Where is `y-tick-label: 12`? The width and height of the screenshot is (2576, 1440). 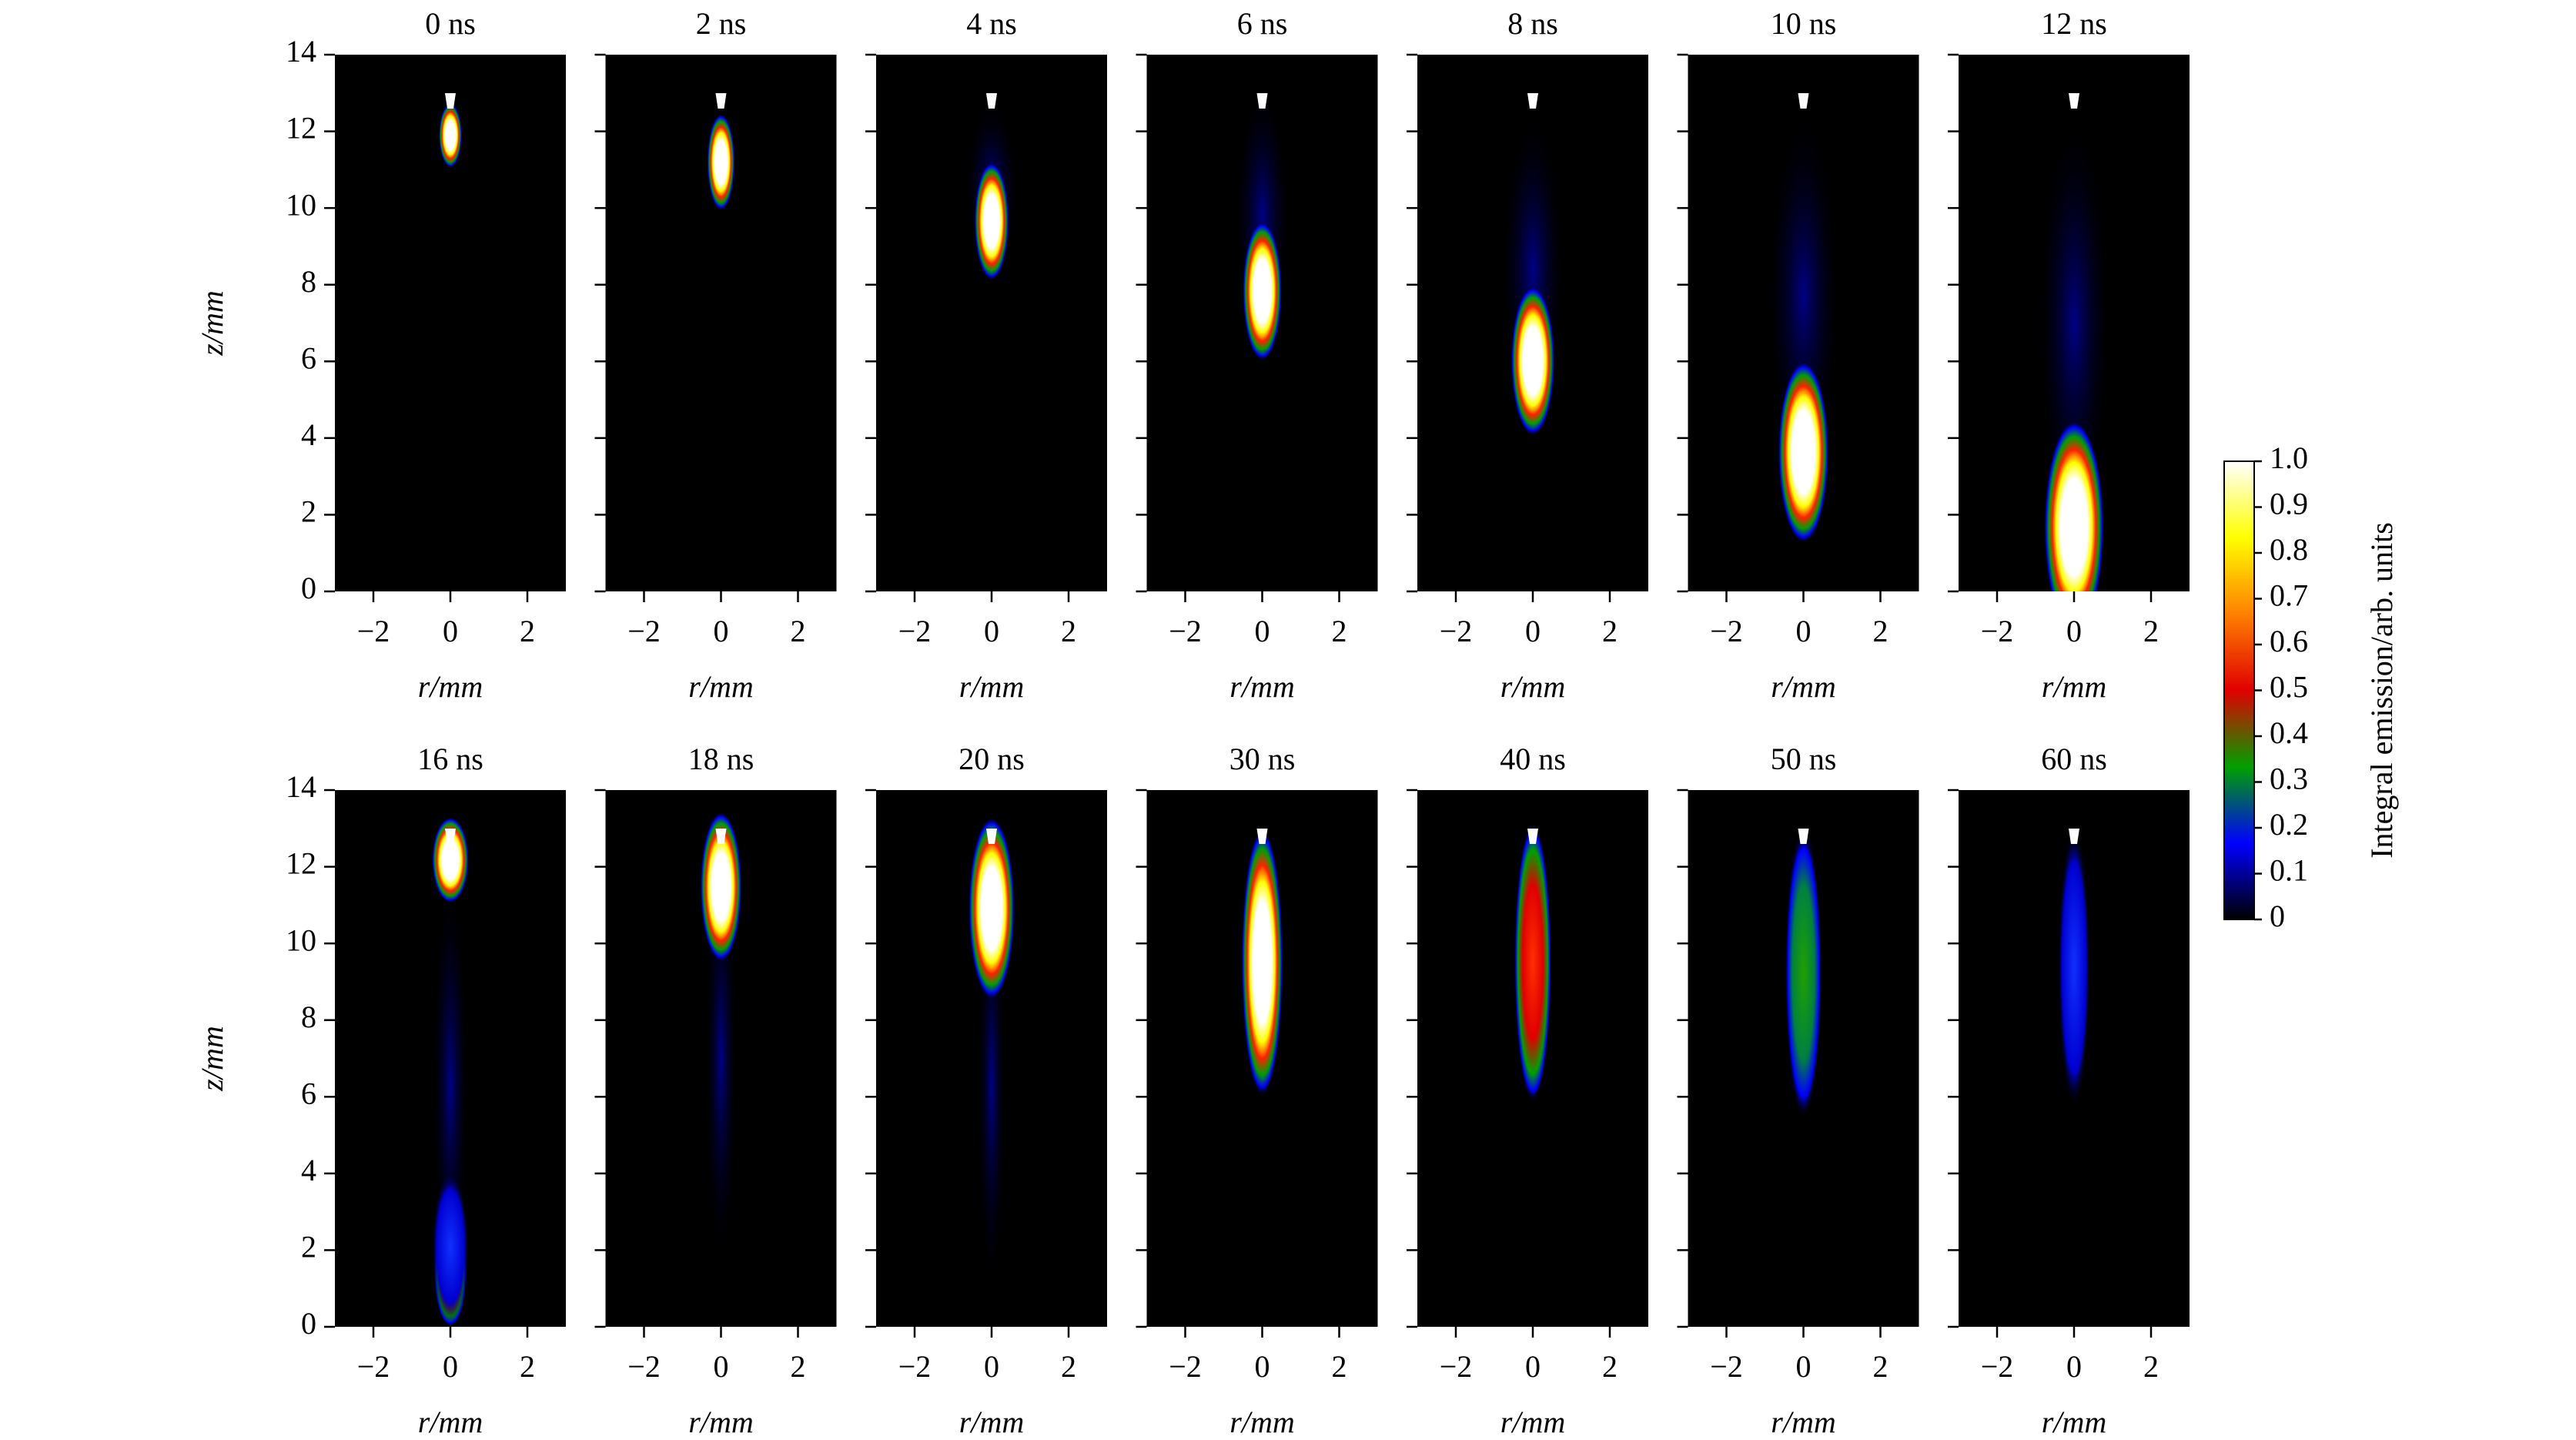
y-tick-label: 12 is located at coordinates (301, 128).